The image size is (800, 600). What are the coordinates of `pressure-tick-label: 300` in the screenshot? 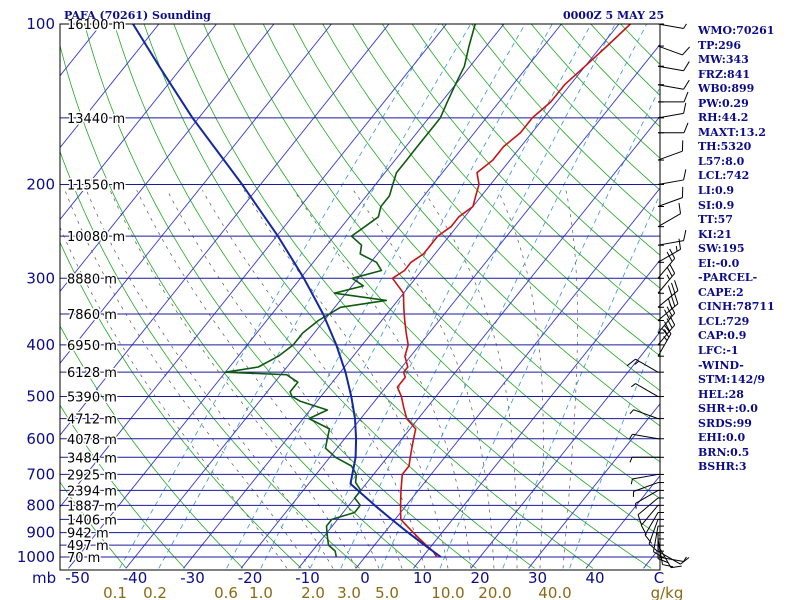 It's located at (40, 278).